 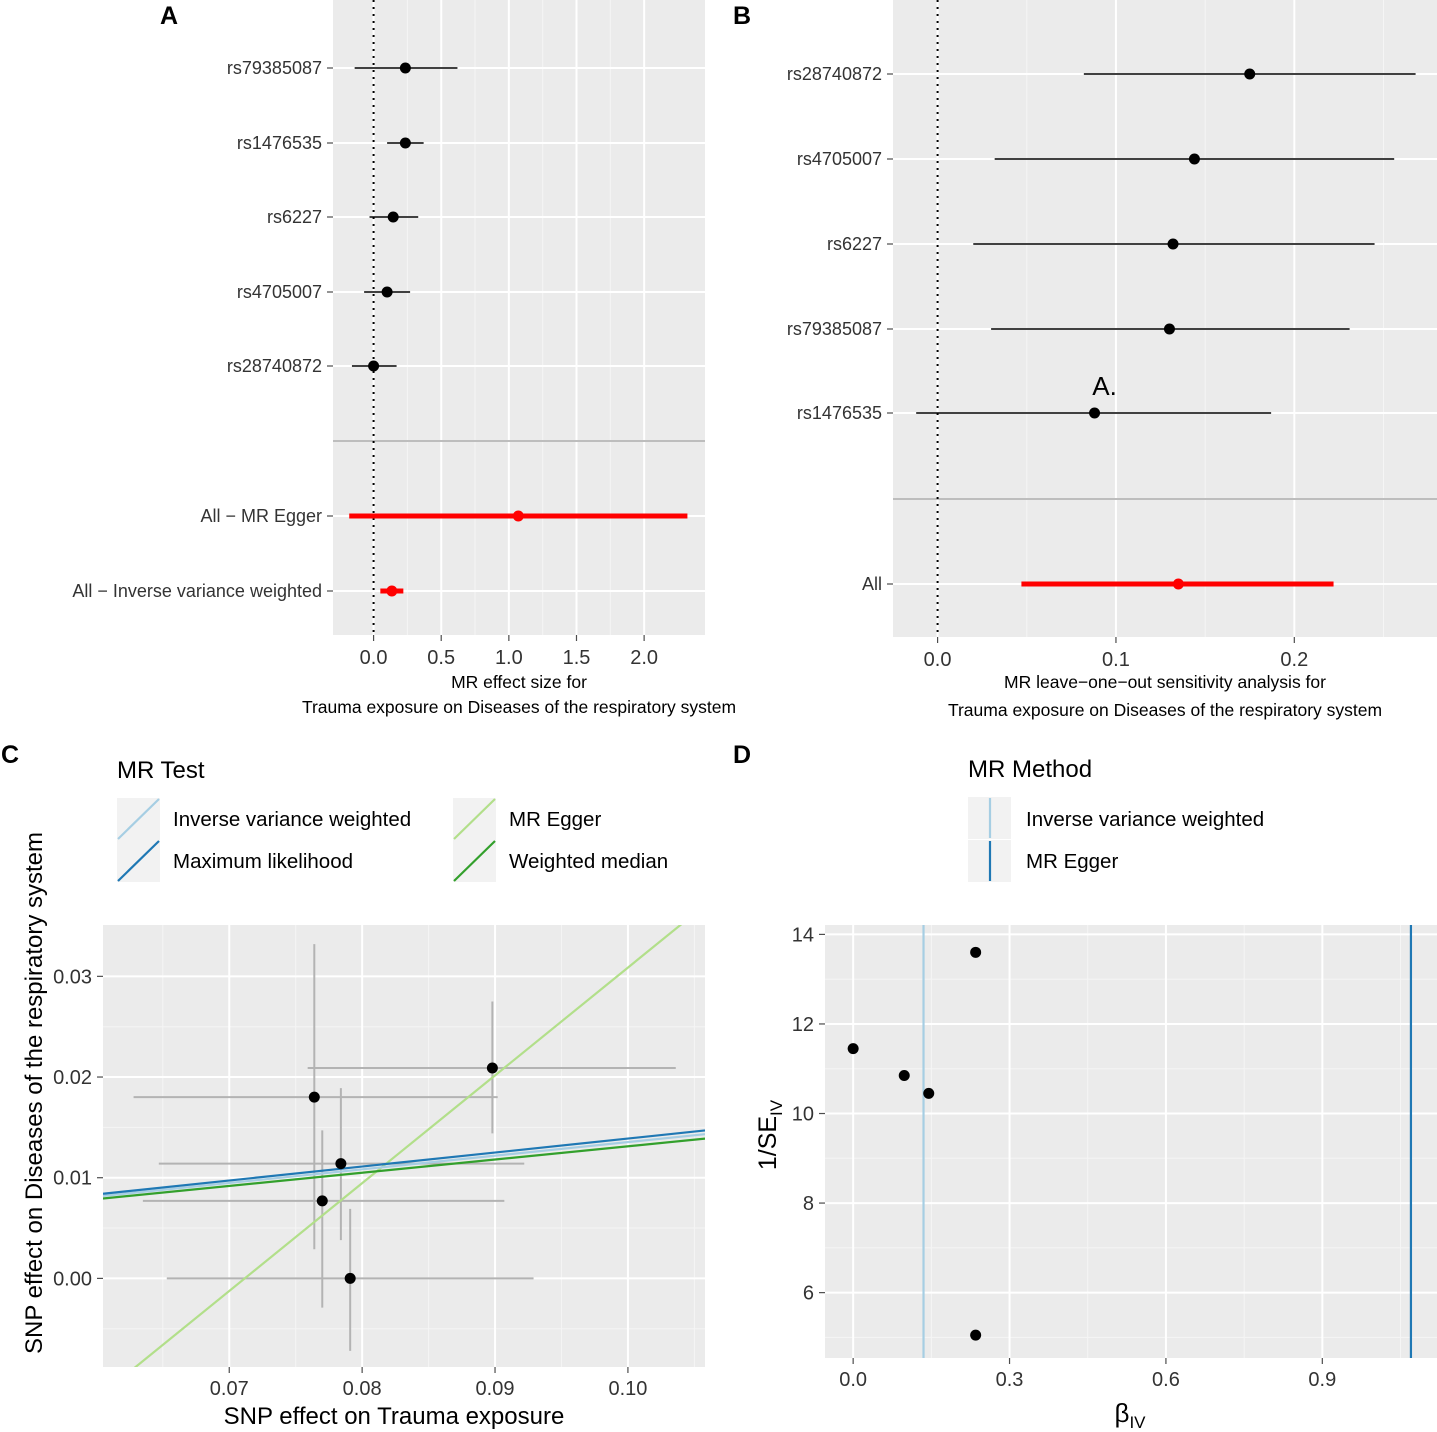 What do you see at coordinates (72, 977) in the screenshot?
I see `panel-c-y-tick-label: 0.03` at bounding box center [72, 977].